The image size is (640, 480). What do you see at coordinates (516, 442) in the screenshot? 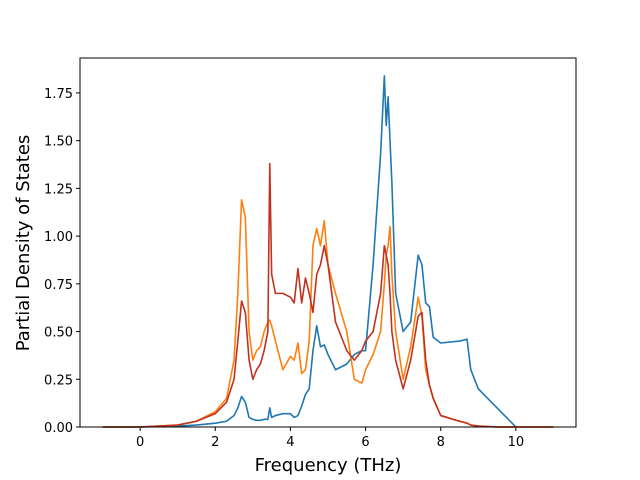
I see `x-tick-label: 10` at bounding box center [516, 442].